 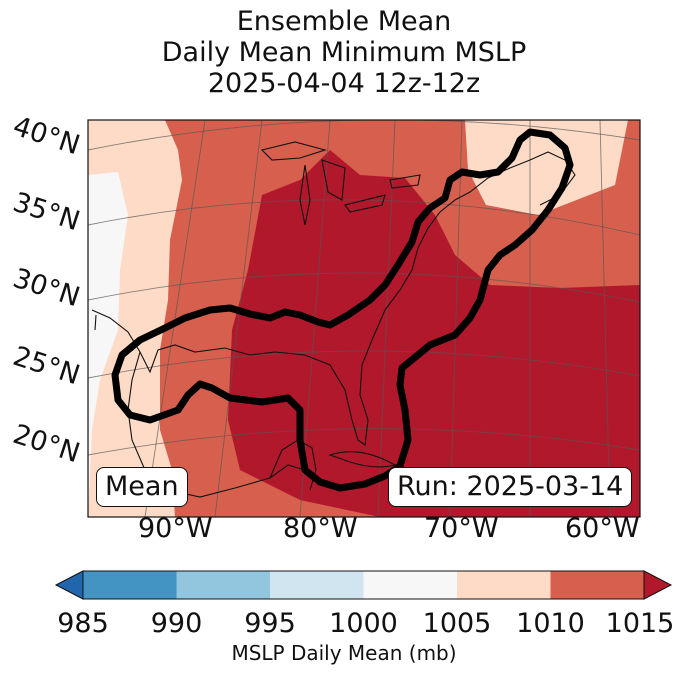 I want to click on great-lake-erie, so click(x=365, y=203).